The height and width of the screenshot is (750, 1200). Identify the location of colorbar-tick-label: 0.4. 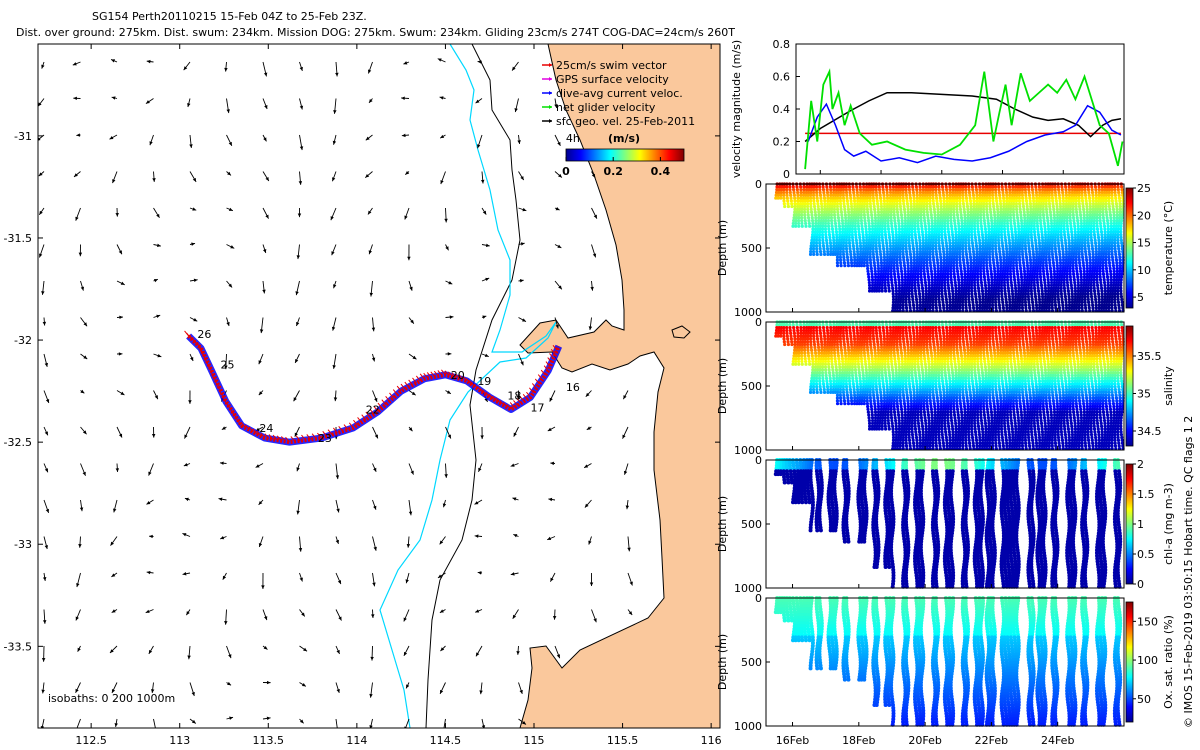
(661, 171).